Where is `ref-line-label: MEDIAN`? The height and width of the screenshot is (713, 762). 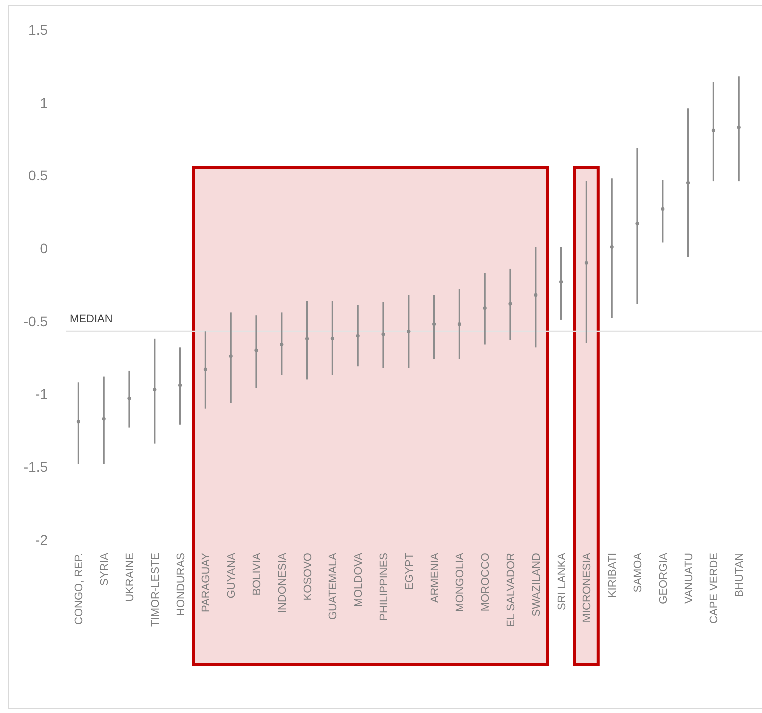
ref-line-label: MEDIAN is located at coordinates (91, 320).